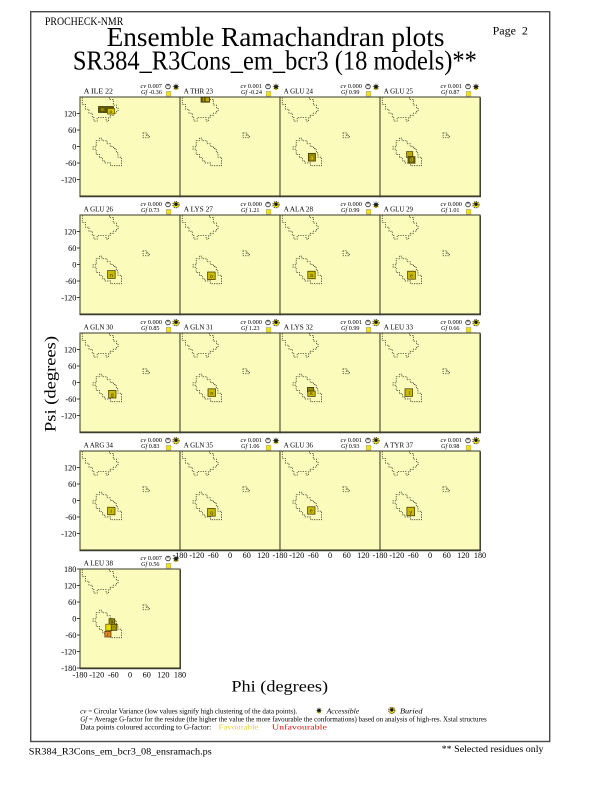 Image resolution: width=612 pixels, height=792 pixels. I want to click on svg-text: Gf 0.85, so click(150, 328).